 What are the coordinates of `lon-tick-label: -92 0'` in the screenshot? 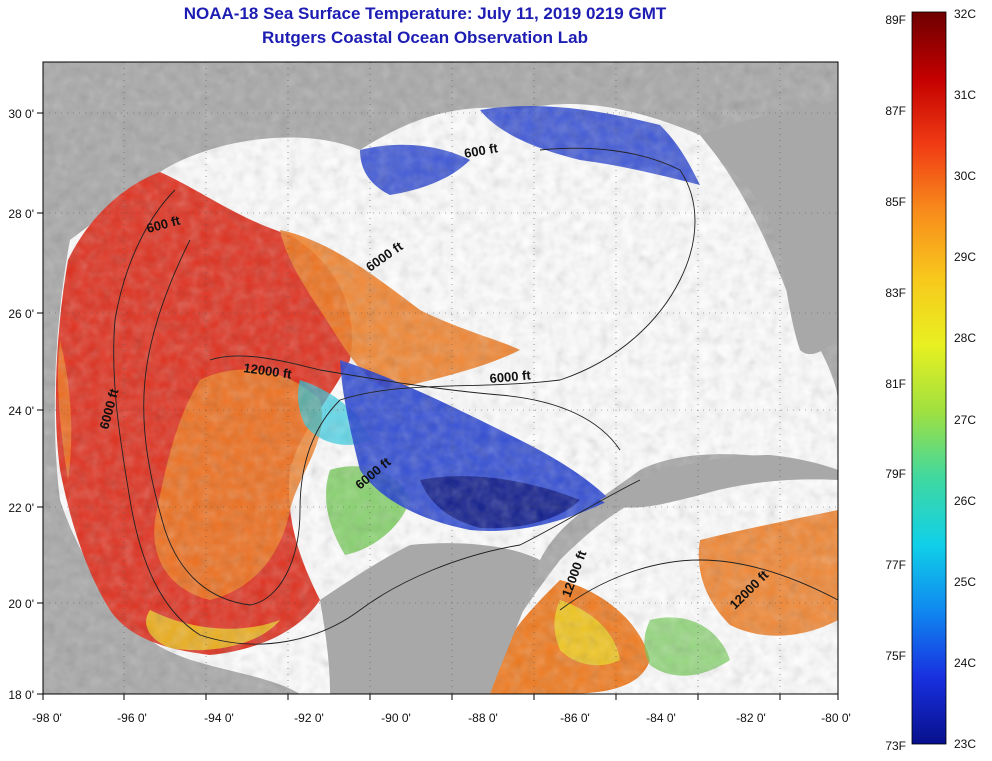 It's located at (309, 718).